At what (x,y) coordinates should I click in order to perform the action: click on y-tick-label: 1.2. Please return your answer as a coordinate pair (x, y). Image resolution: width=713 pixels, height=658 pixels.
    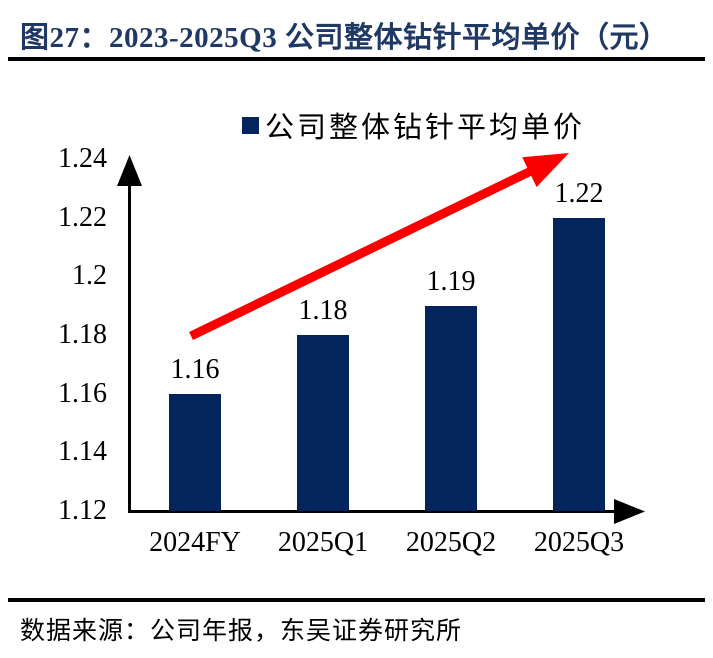
    Looking at the image, I should click on (89, 276).